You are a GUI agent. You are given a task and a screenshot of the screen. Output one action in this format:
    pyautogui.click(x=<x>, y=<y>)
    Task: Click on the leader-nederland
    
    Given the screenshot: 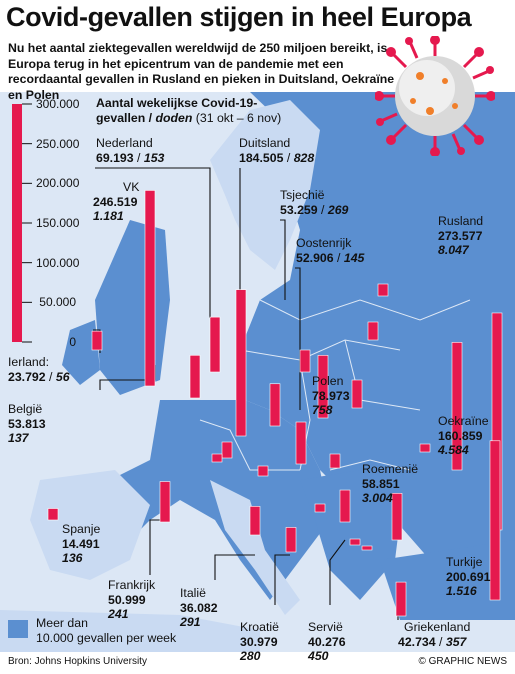 What is the action you would take?
    pyautogui.click(x=153, y=242)
    